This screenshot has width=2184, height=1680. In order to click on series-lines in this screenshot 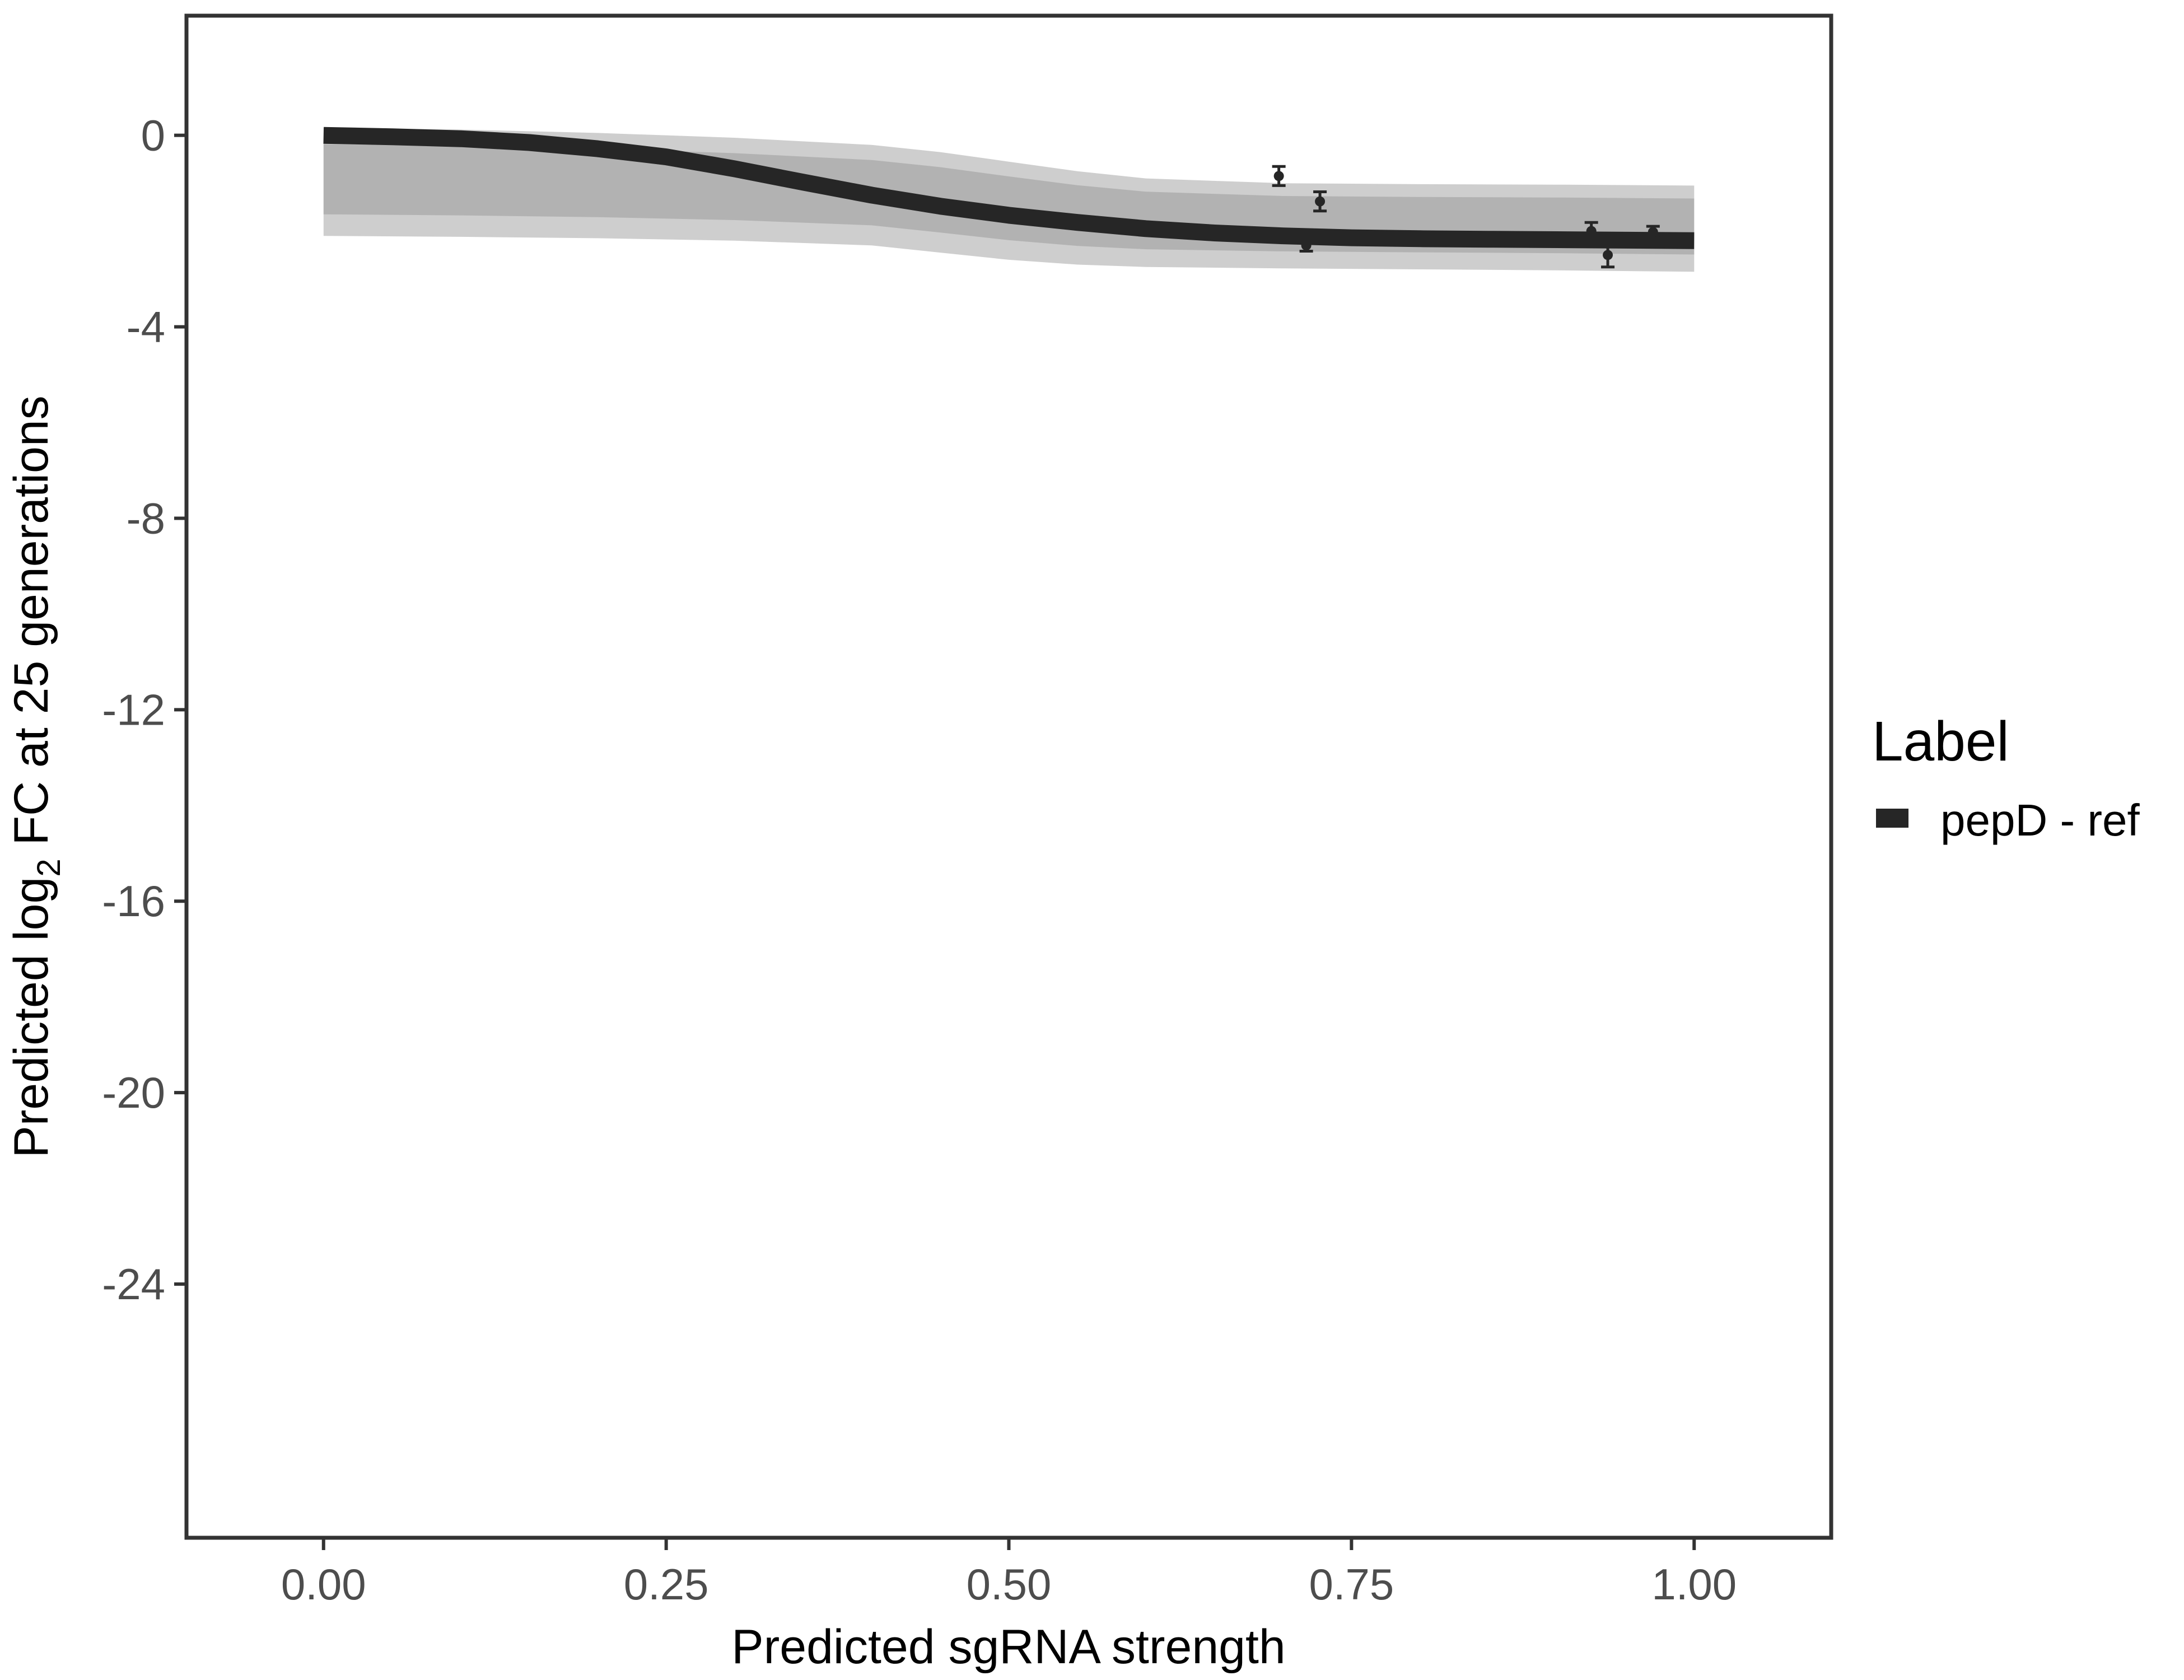, I will do `click(1009, 188)`.